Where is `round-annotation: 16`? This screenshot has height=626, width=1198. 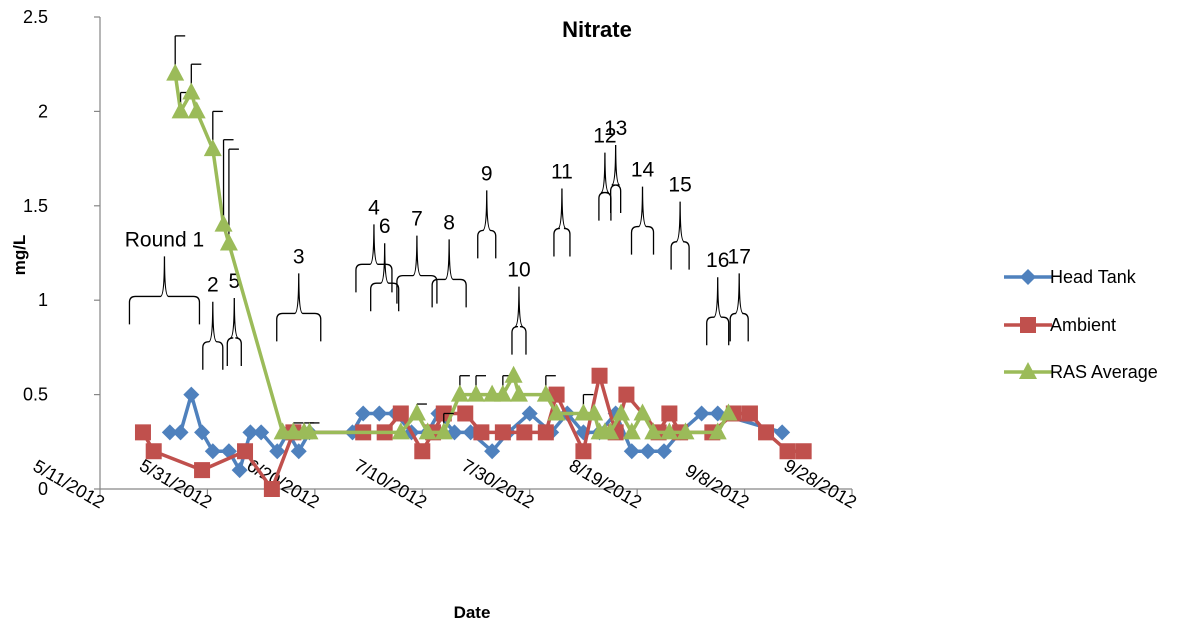 round-annotation: 16 is located at coordinates (717, 297).